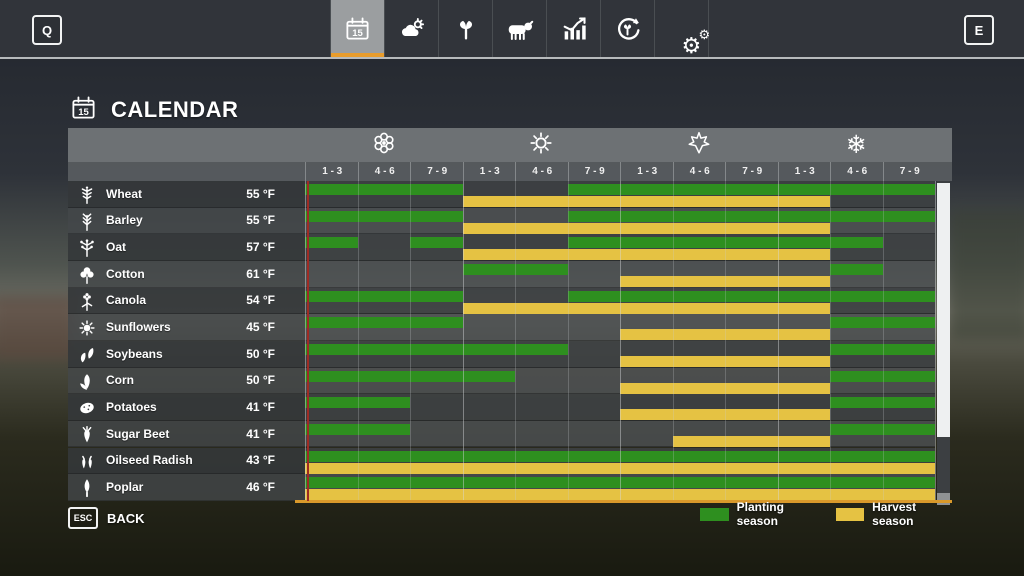 Image resolution: width=1024 pixels, height=576 pixels. I want to click on key-hint-e: E, so click(979, 30).